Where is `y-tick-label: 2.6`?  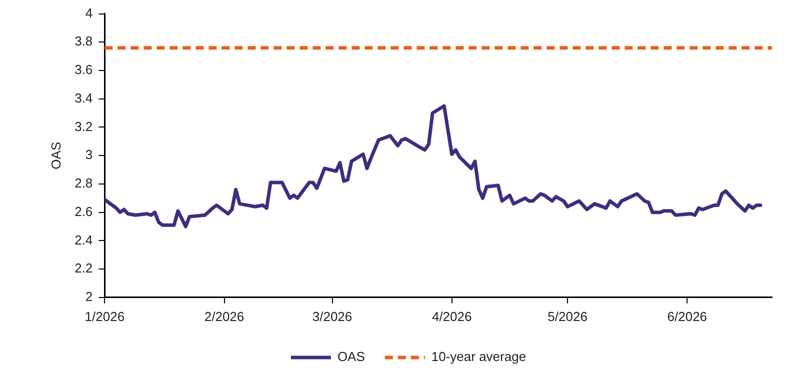 y-tick-label: 2.6 is located at coordinates (83, 211).